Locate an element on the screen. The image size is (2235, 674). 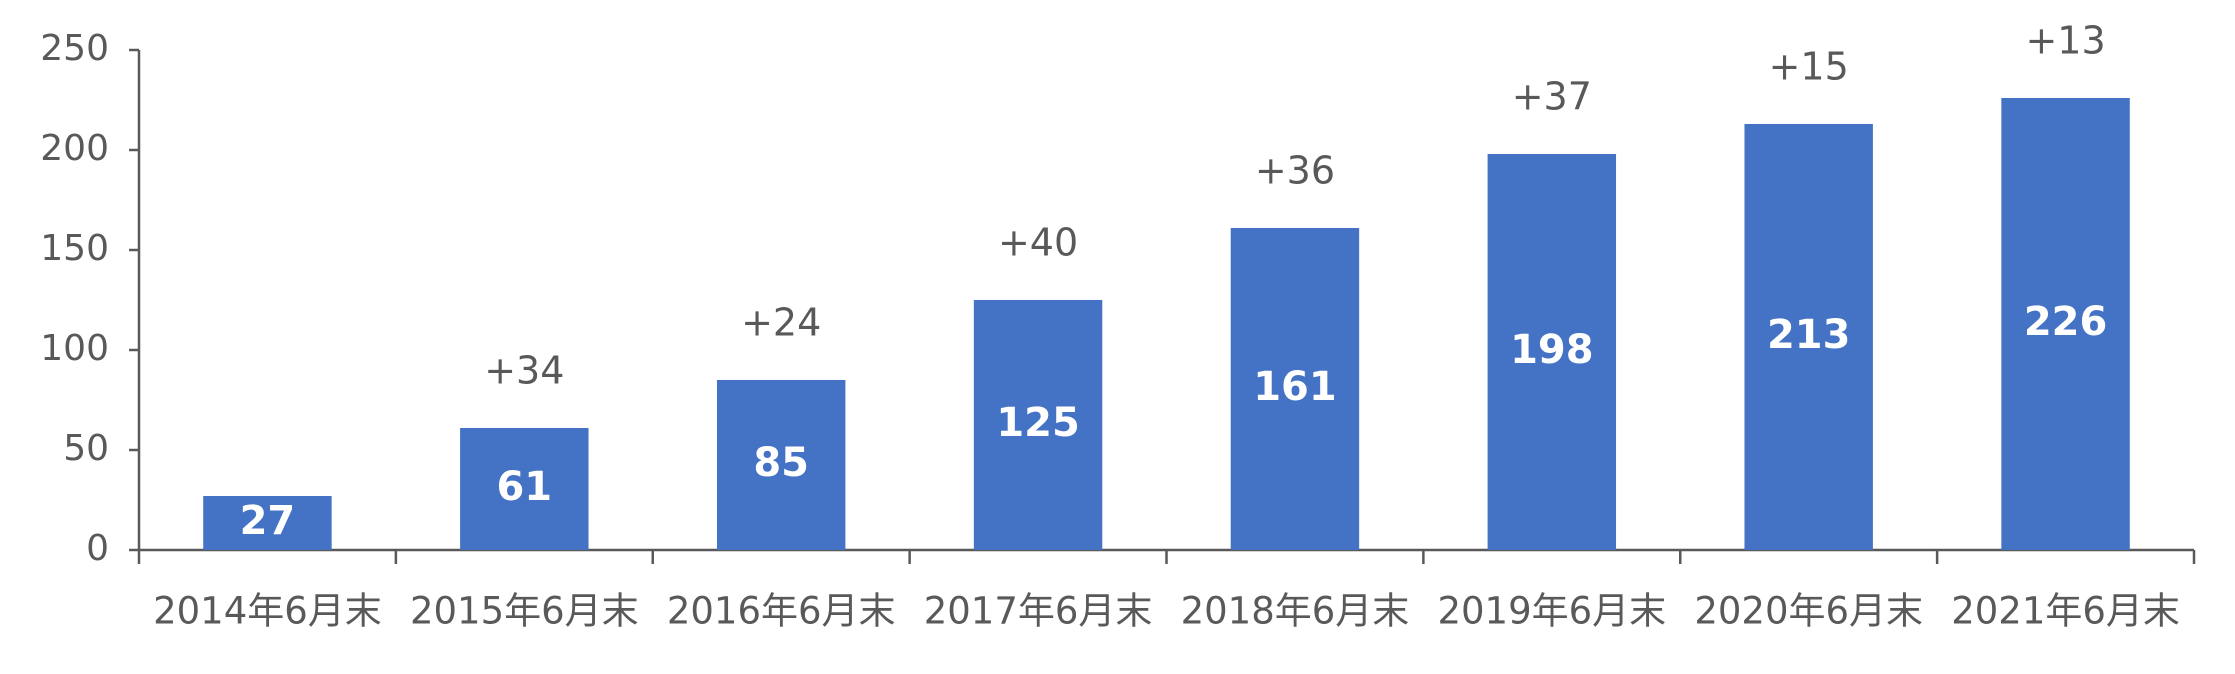
change-annotation: +34 is located at coordinates (524, 371).